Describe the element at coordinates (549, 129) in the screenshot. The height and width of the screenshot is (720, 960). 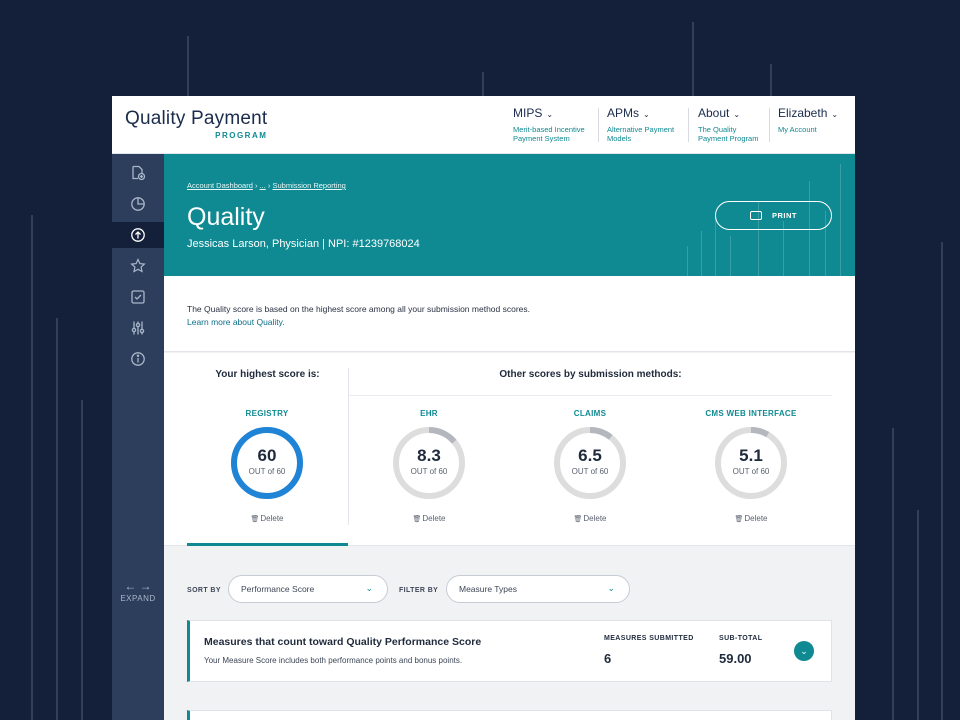
I see `nav-sub: Merit-based Incentive` at that location.